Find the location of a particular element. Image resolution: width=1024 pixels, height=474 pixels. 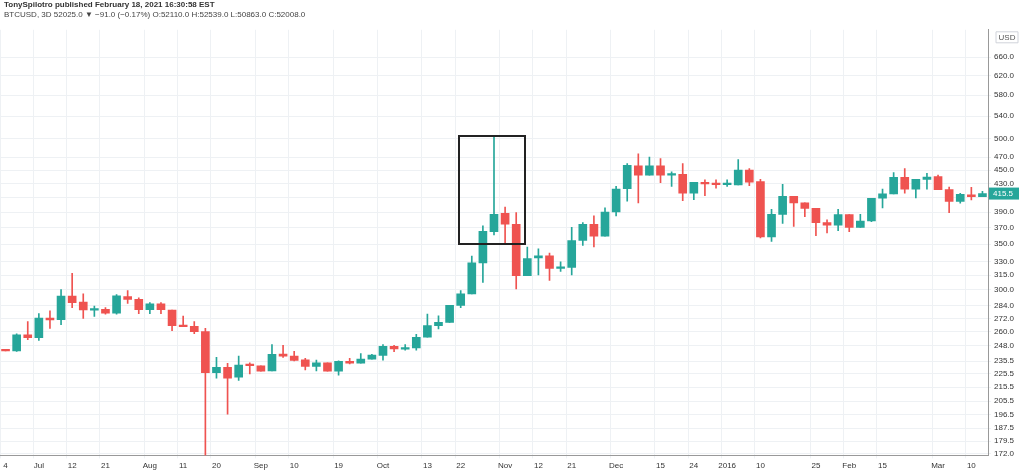

text: USD is located at coordinates (1007, 37).